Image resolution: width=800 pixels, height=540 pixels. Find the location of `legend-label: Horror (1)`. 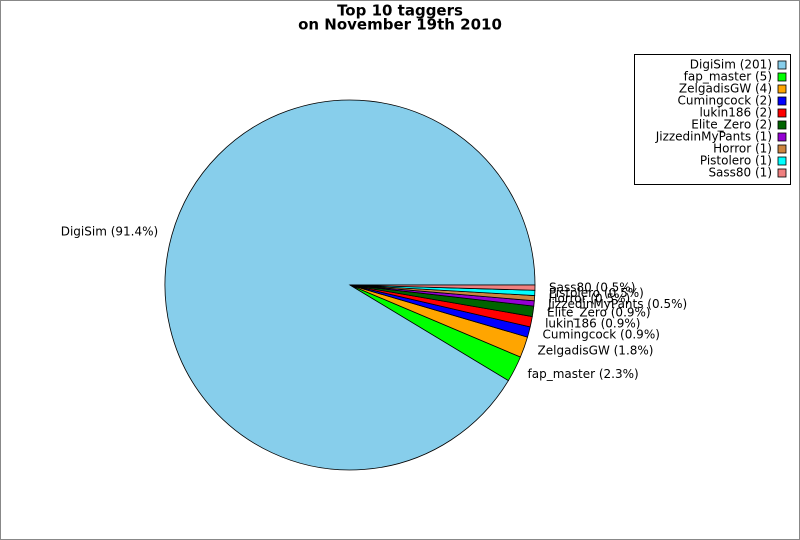

legend-label: Horror (1) is located at coordinates (742, 149).